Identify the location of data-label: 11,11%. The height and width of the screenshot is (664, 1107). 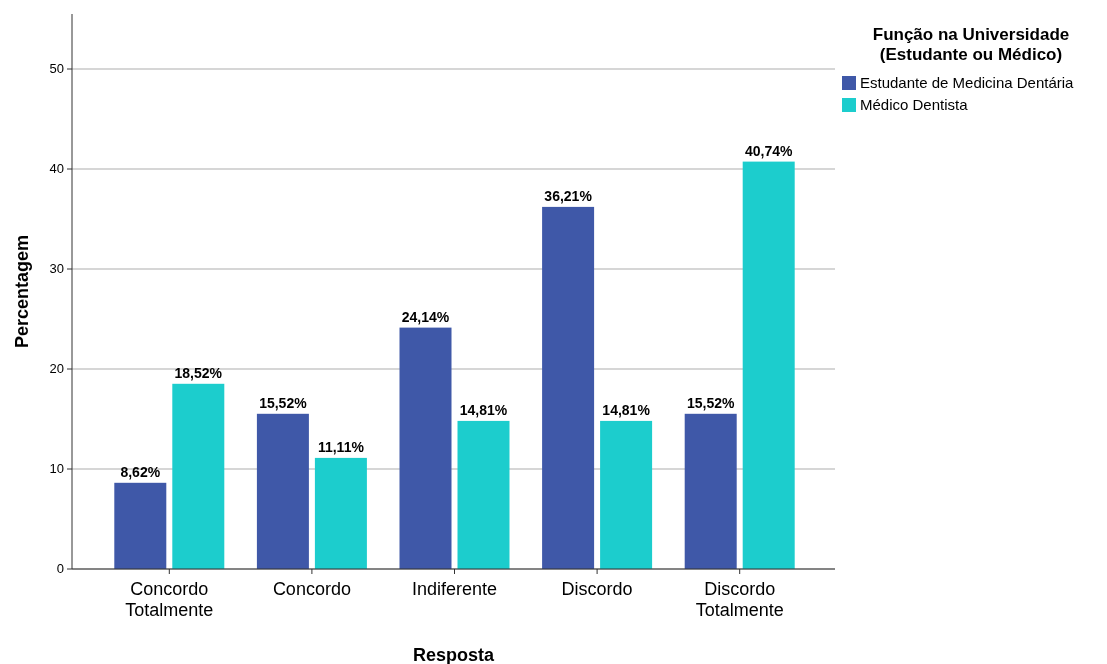
(341, 446).